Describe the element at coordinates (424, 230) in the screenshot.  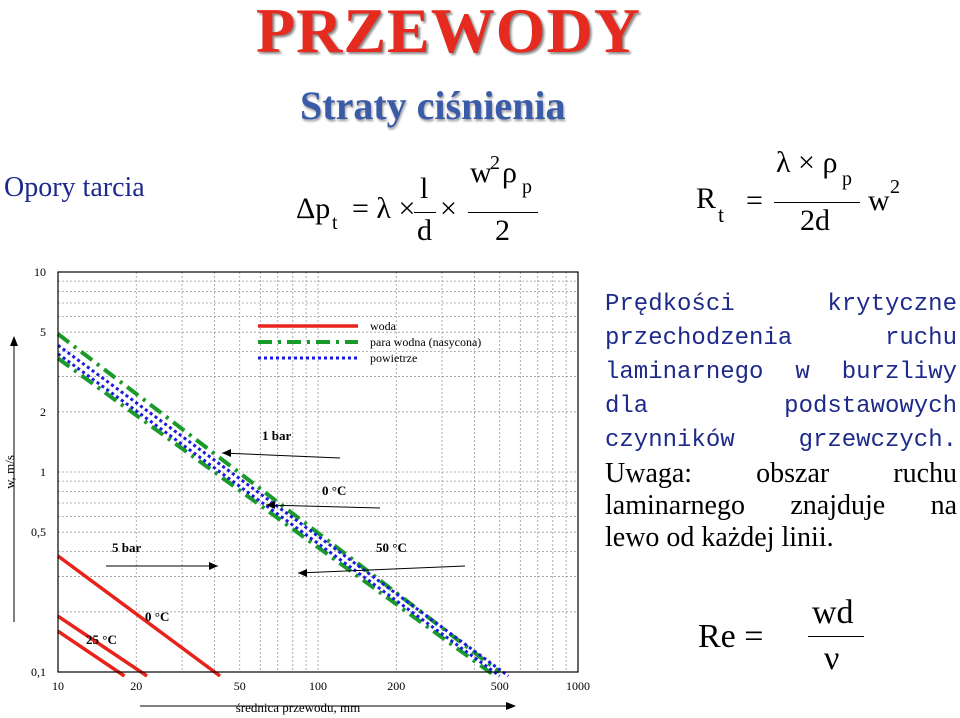
I see `formula1-frac1-den: d` at that location.